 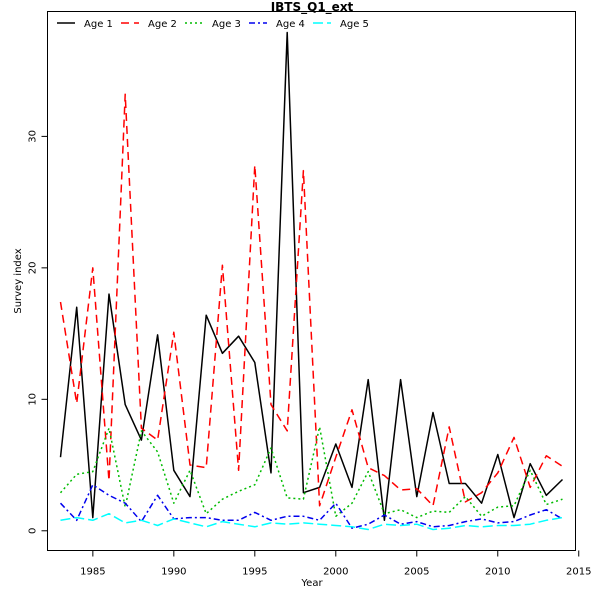 I want to click on legend: Age 1 Age 2 Age 3 Age 4 Age 5, so click(x=213, y=24).